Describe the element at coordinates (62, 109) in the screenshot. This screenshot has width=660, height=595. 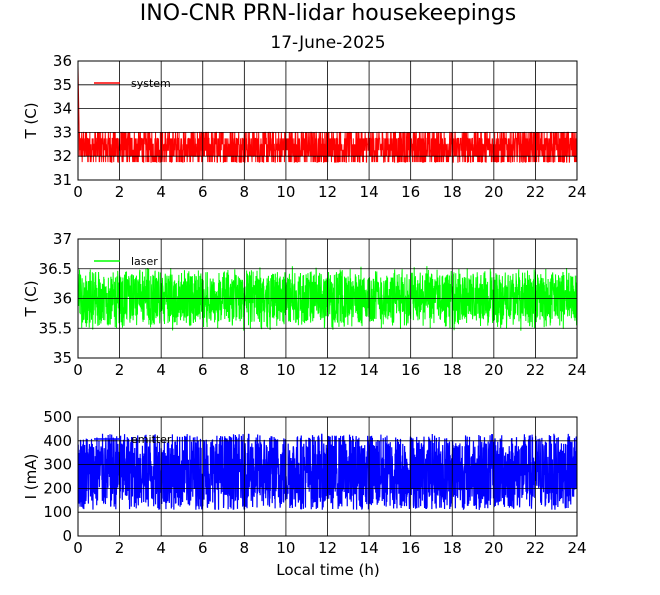
I see `y-tick-label: 34` at that location.